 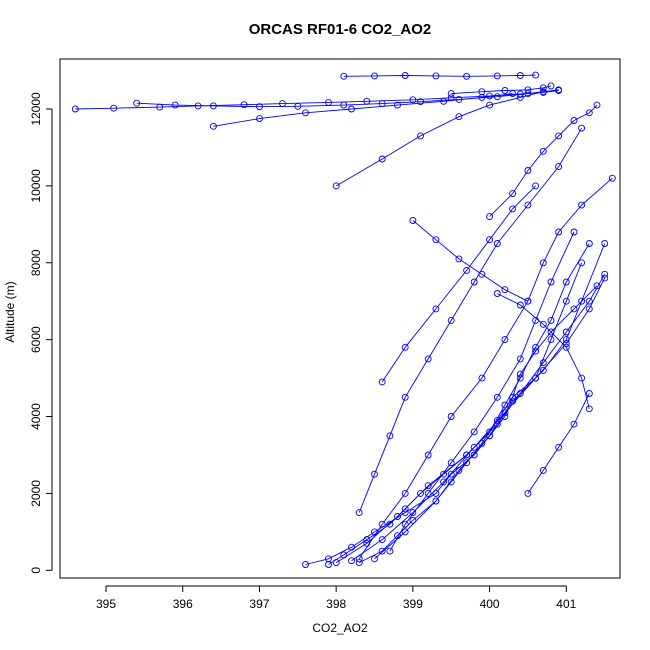 What do you see at coordinates (336, 604) in the screenshot?
I see `x-tick-label: 398` at bounding box center [336, 604].